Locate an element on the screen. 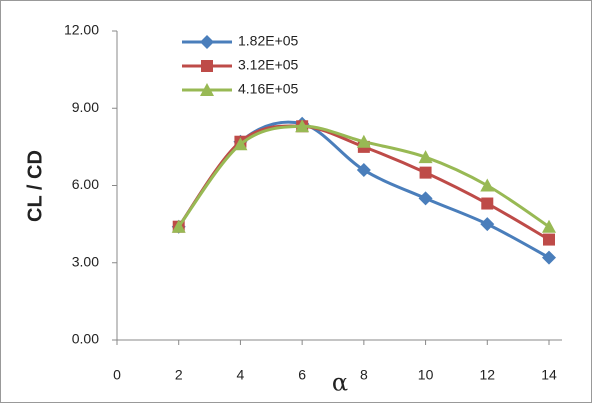  legend-label: 1.82E+05 is located at coordinates (268, 41).